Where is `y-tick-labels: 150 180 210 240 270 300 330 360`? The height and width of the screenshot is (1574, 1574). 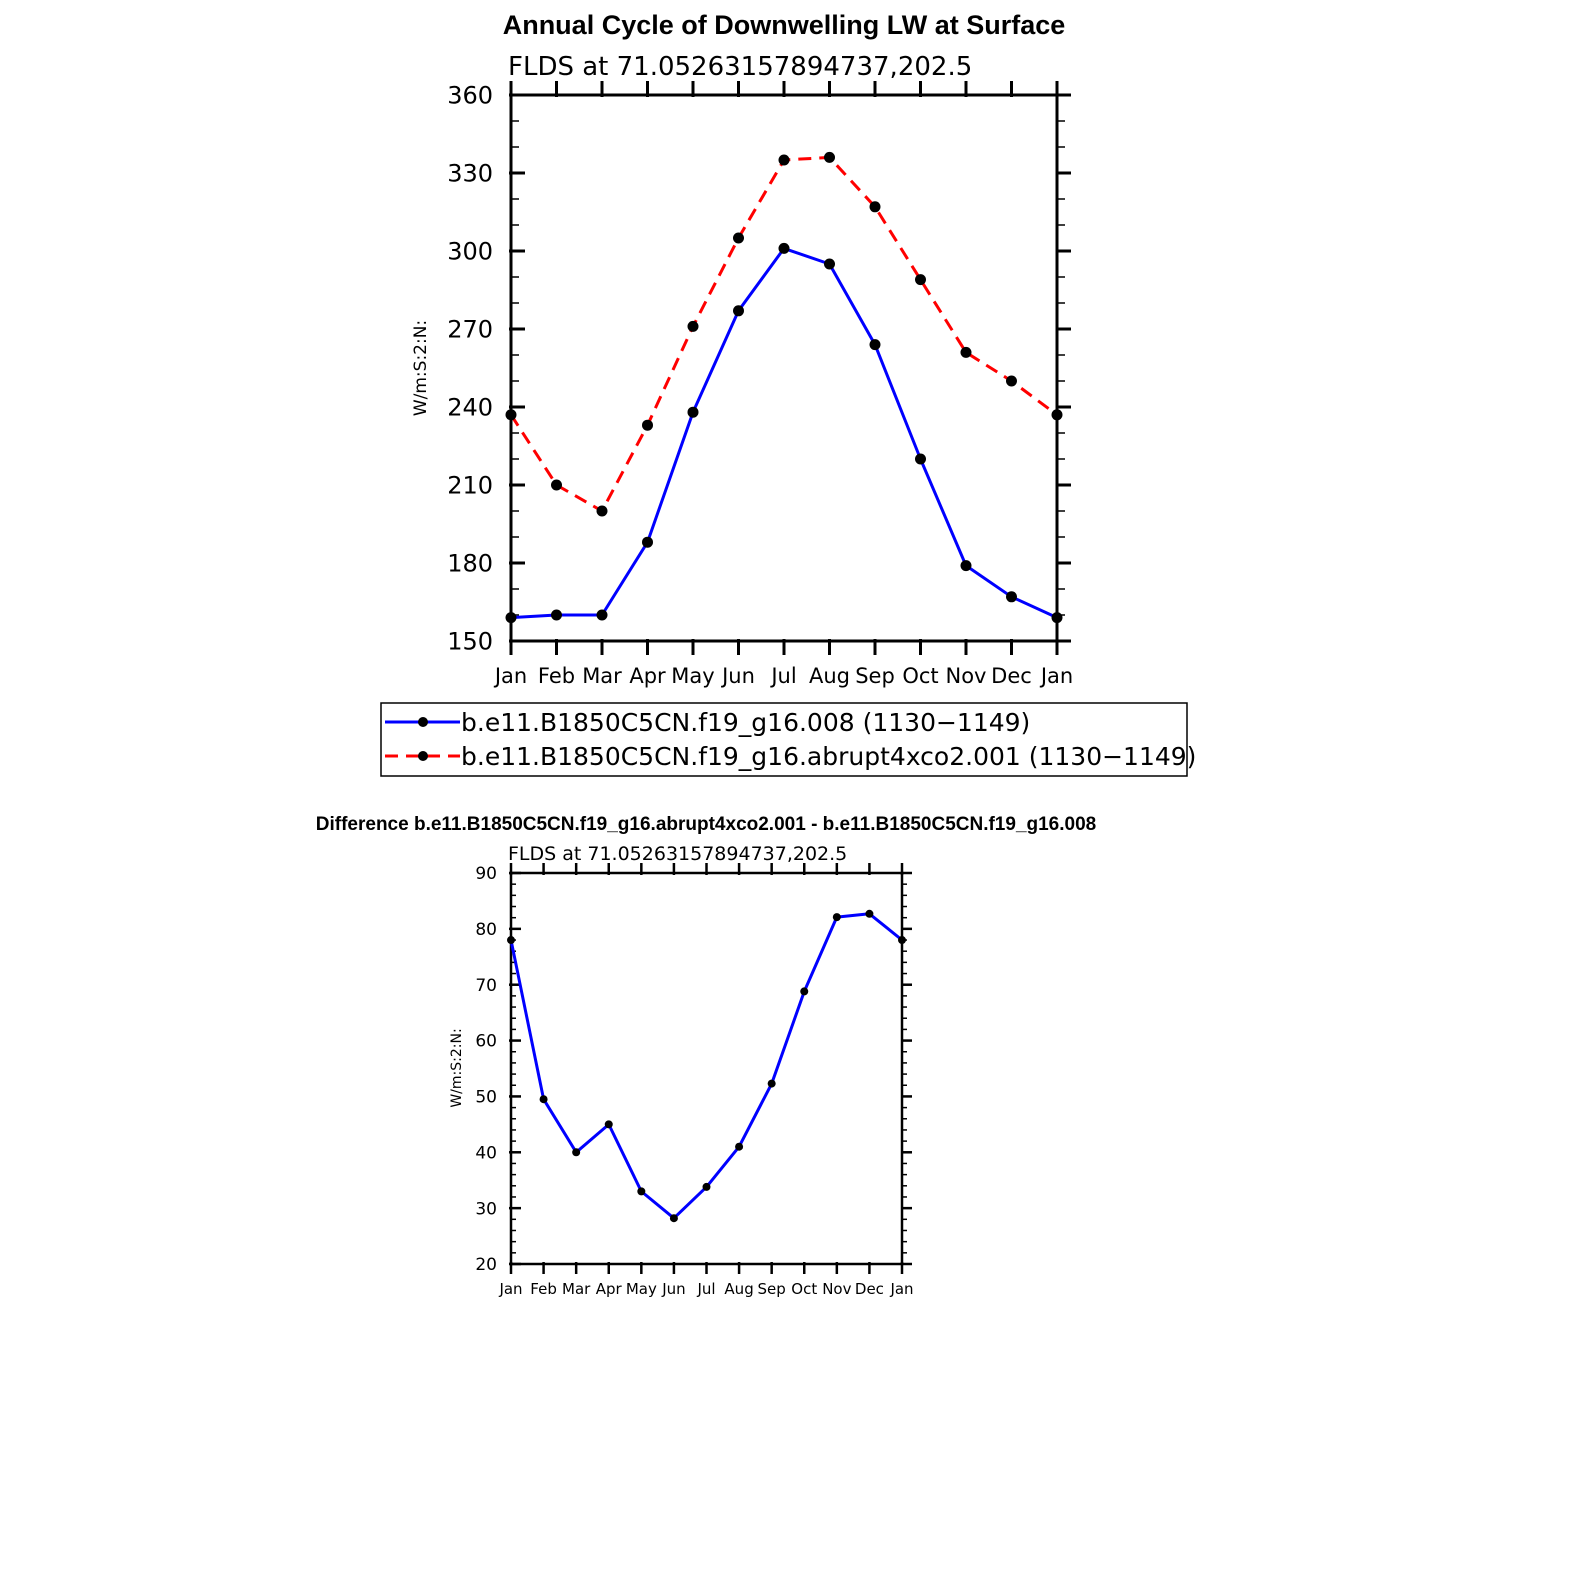
y-tick-labels: 150 180 210 240 270 300 330 360 is located at coordinates (470, 369).